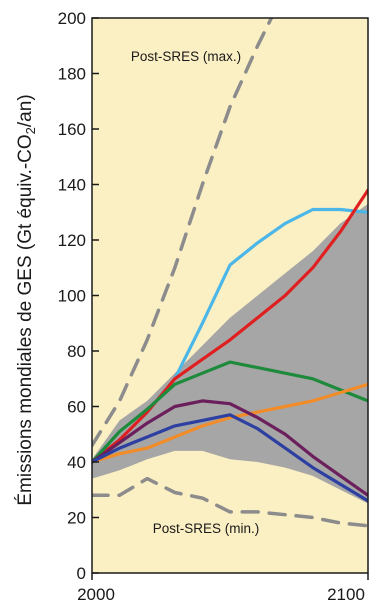  I want to click on y-tick-label: 100, so click(72, 296).